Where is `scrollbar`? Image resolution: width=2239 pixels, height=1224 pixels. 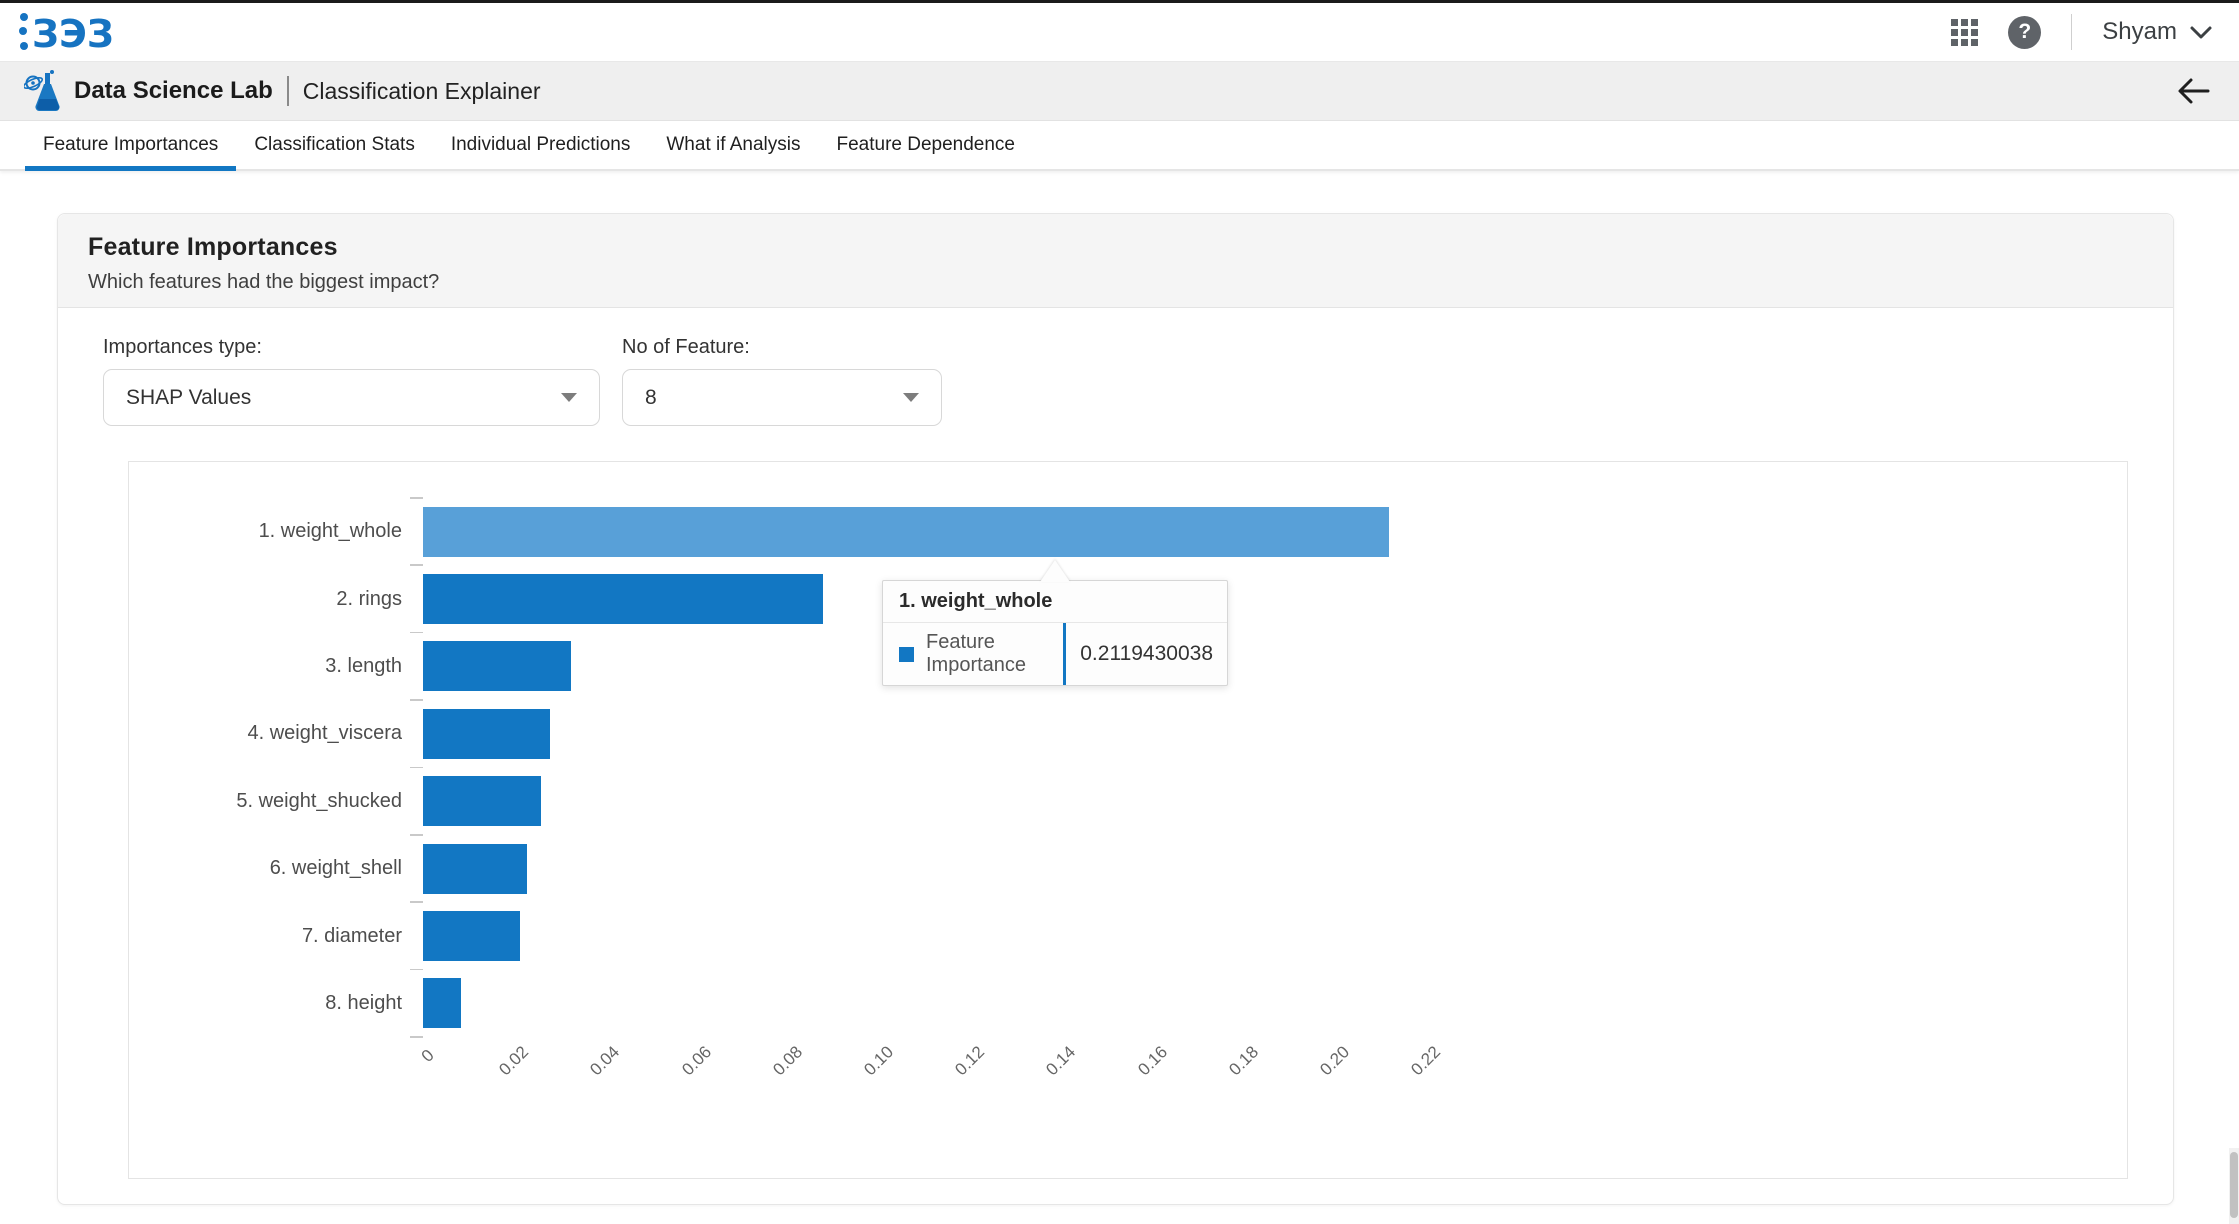
scrollbar is located at coordinates (2234, 1186).